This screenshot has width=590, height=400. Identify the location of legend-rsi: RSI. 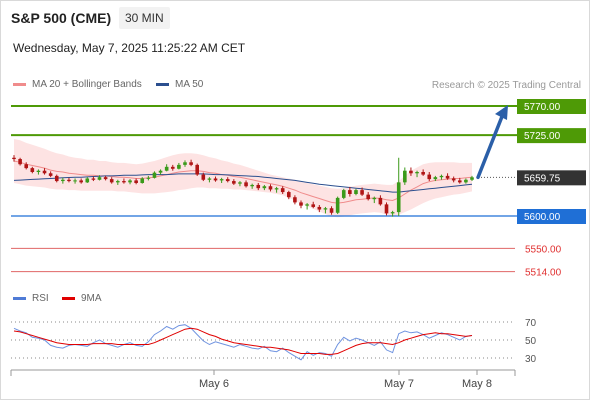
(31, 298).